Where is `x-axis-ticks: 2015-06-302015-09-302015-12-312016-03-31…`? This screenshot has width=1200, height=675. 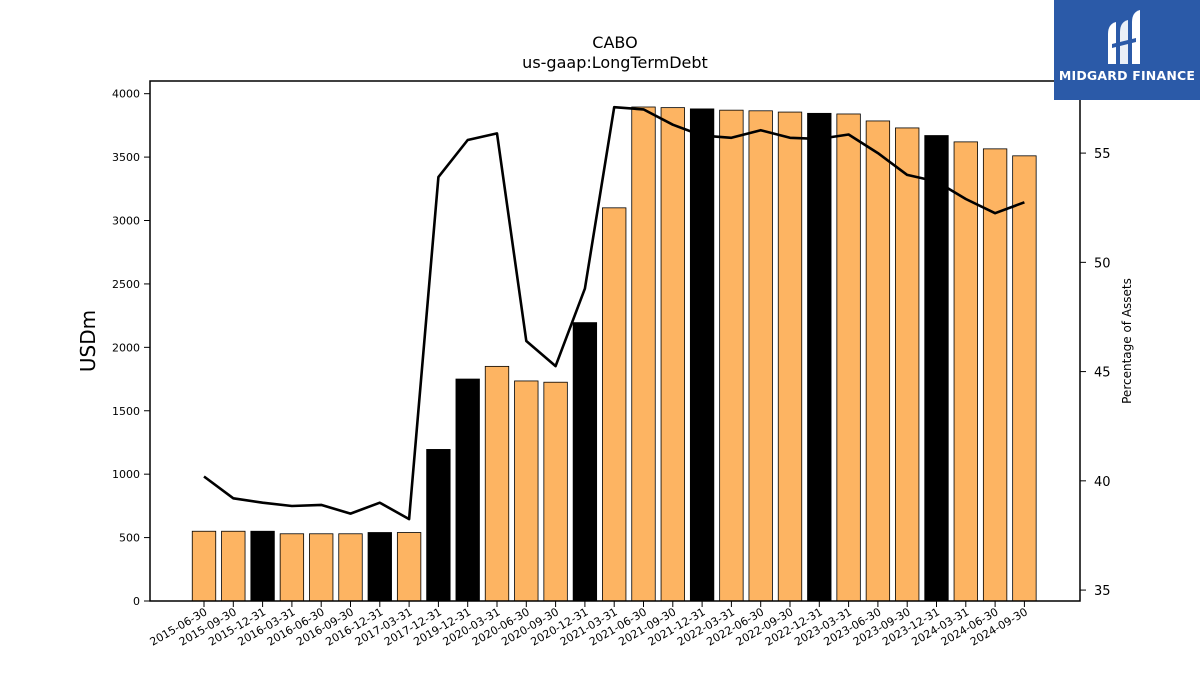 x-axis-ticks: 2015-06-302015-09-302015-12-312016-03-31… is located at coordinates (589, 625).